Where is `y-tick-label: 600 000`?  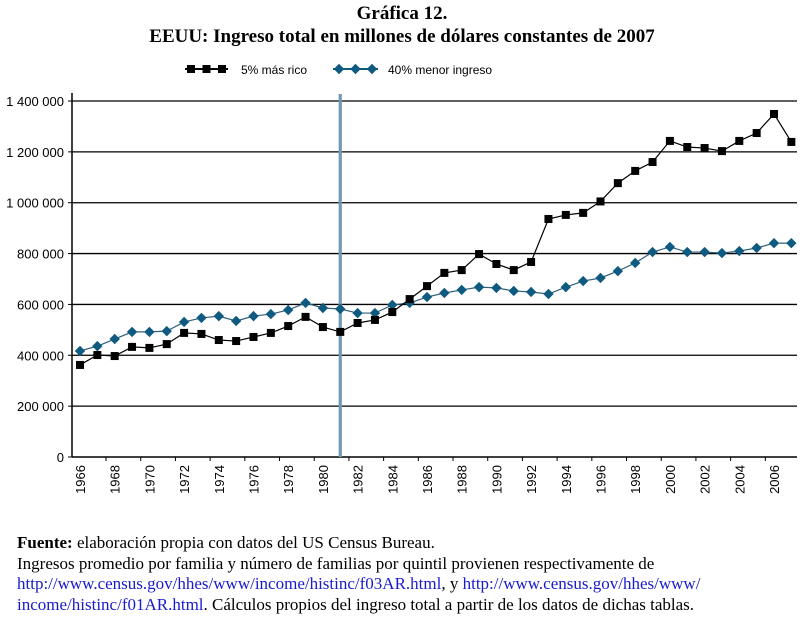
y-tick-label: 600 000 is located at coordinates (40, 304).